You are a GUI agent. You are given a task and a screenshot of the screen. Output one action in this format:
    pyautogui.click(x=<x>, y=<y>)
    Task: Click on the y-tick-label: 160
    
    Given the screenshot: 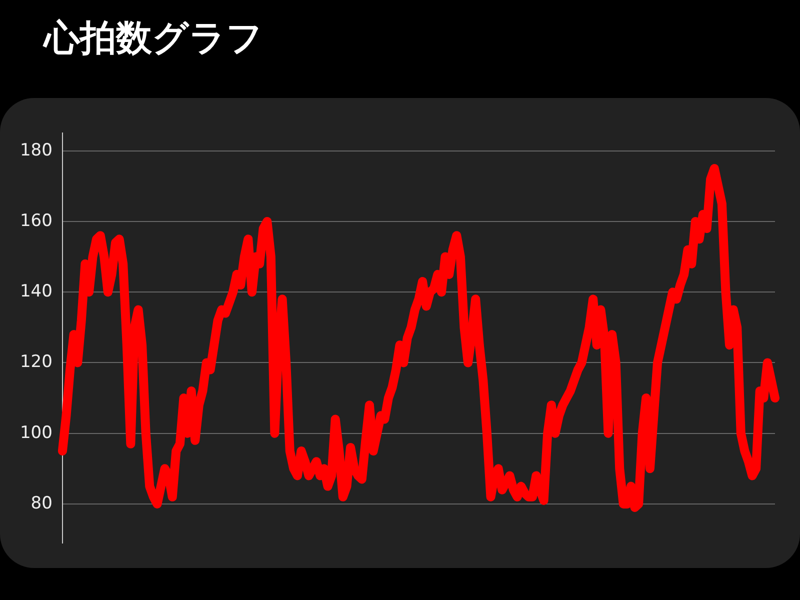 What is the action you would take?
    pyautogui.click(x=36, y=220)
    